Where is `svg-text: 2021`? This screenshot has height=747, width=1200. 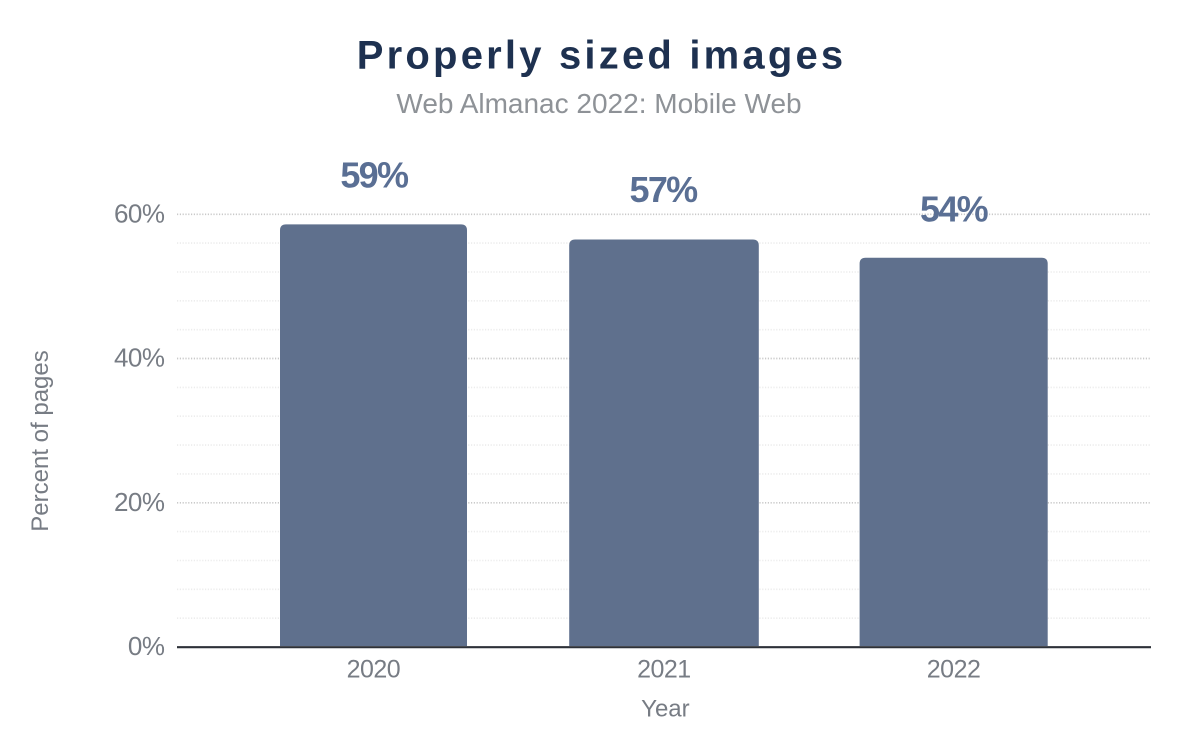
svg-text: 2021 is located at coordinates (664, 669).